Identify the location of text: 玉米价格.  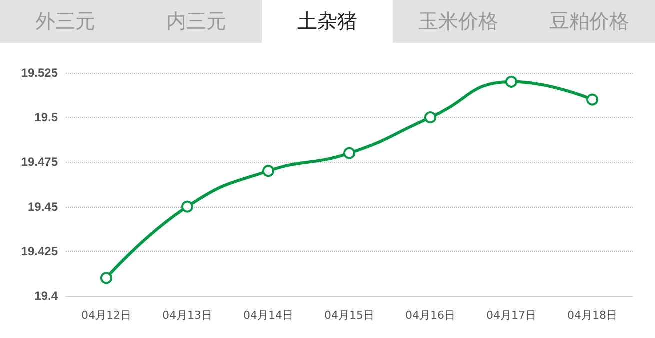
(458, 21).